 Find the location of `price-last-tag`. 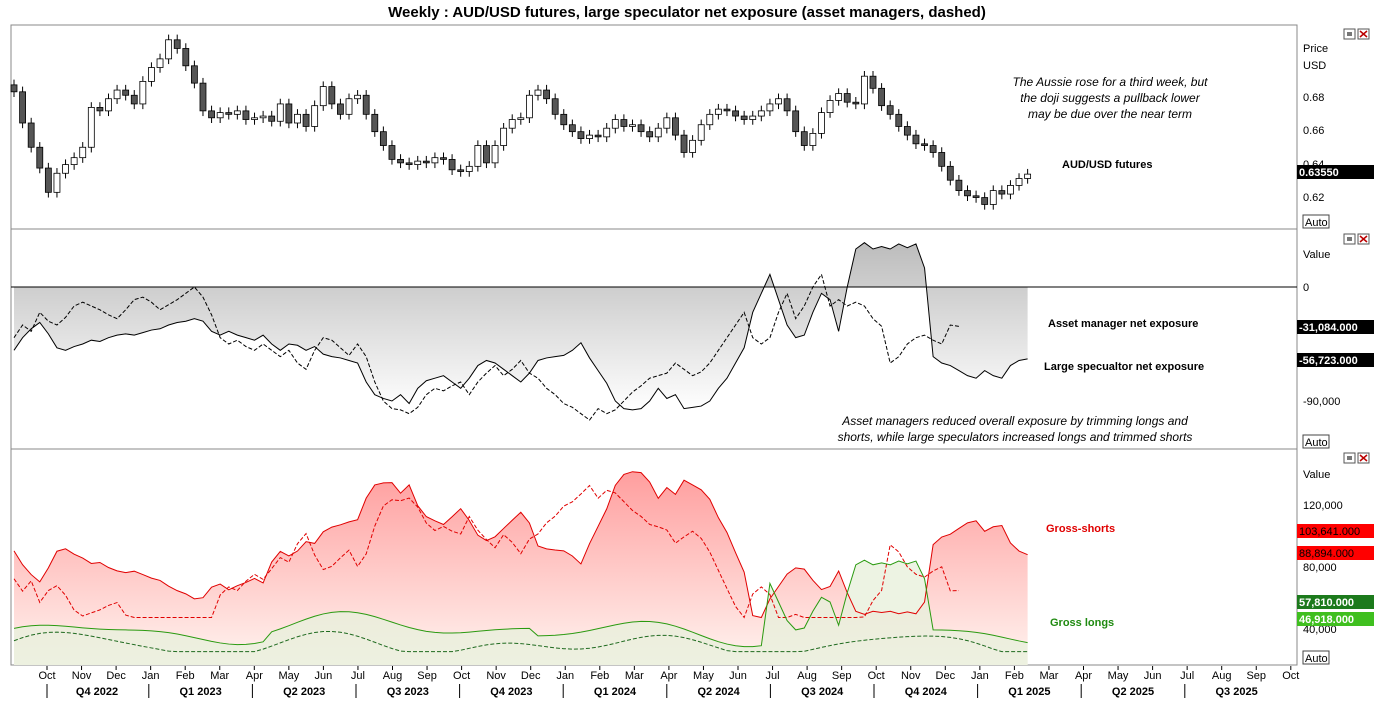

price-last-tag is located at coordinates (1335, 172).